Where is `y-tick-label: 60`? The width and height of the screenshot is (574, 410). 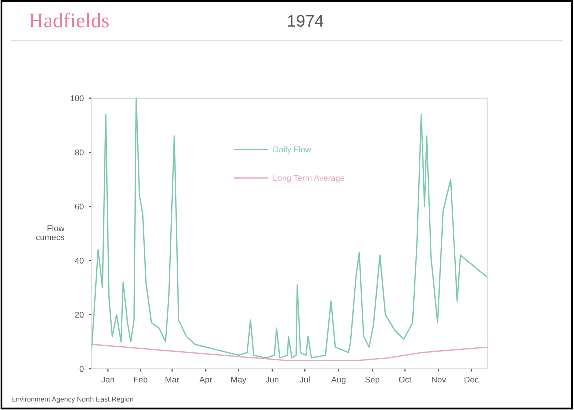 y-tick-label: 60 is located at coordinates (79, 207).